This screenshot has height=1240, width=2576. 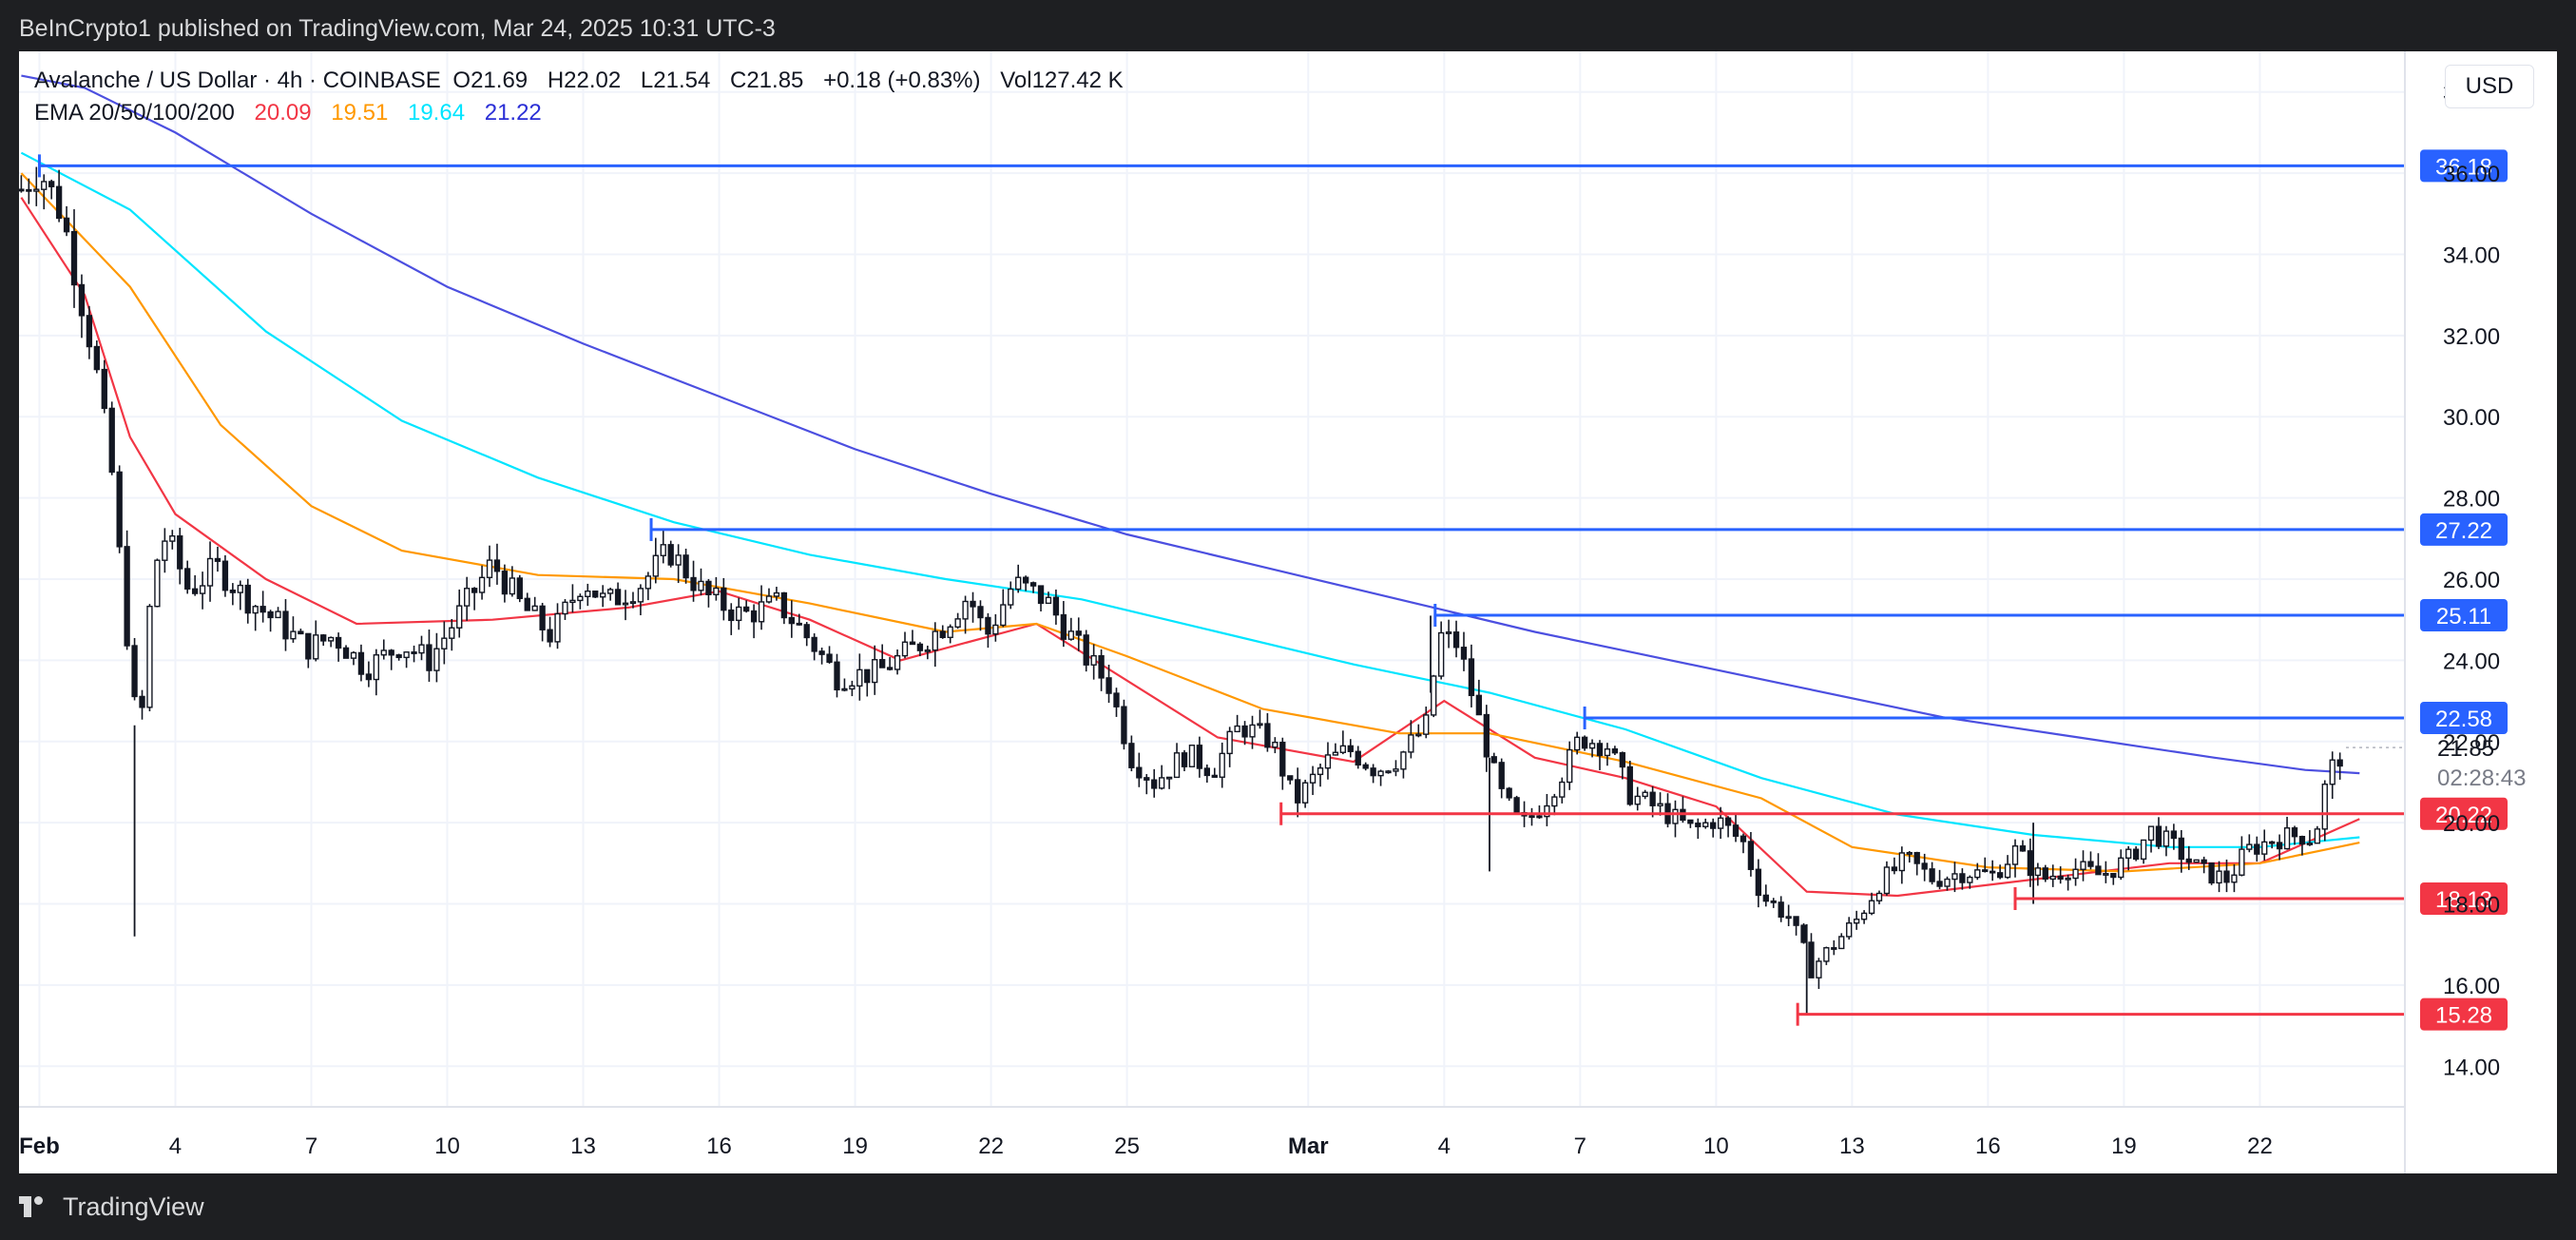 What do you see at coordinates (855, 1146) in the screenshot?
I see `x-tick-label: 19` at bounding box center [855, 1146].